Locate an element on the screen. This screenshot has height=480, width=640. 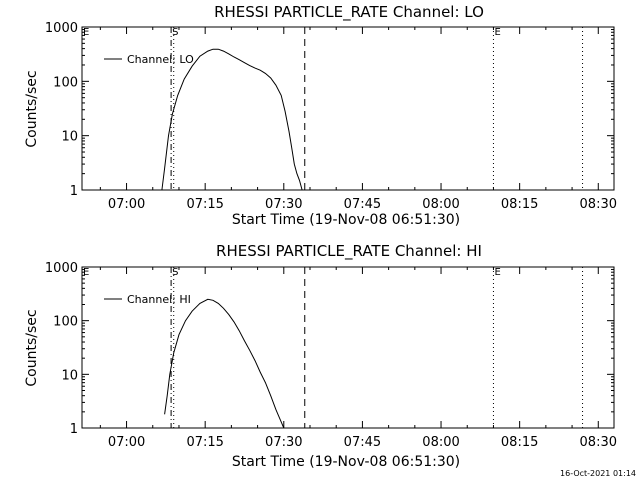
legend-lo: Channel: LO is located at coordinates (149, 59).